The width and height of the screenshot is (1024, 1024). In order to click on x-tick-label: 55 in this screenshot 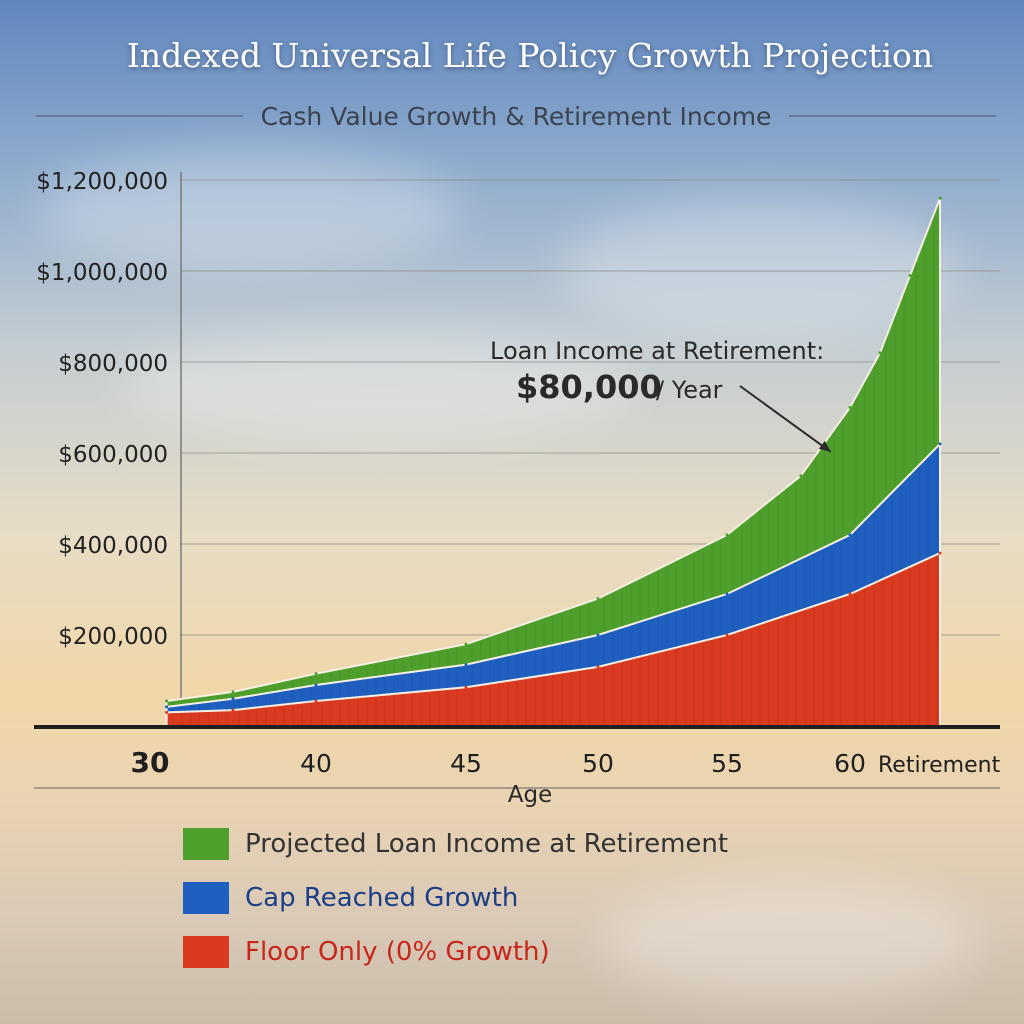, I will do `click(727, 763)`.